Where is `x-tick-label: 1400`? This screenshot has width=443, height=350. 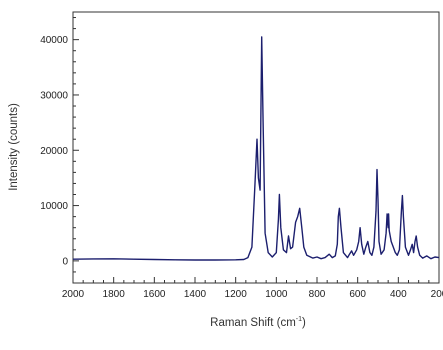 x-tick-label: 1400 is located at coordinates (195, 294).